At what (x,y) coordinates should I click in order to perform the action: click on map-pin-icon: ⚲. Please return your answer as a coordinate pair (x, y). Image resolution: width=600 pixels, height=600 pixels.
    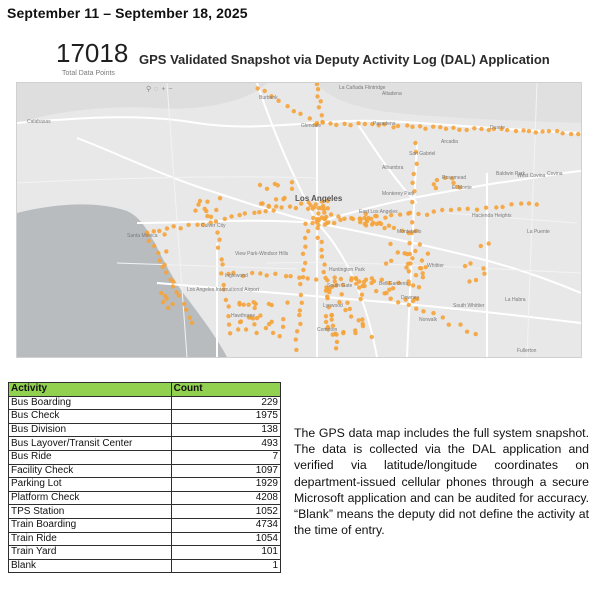
    Looking at the image, I should click on (149, 89).